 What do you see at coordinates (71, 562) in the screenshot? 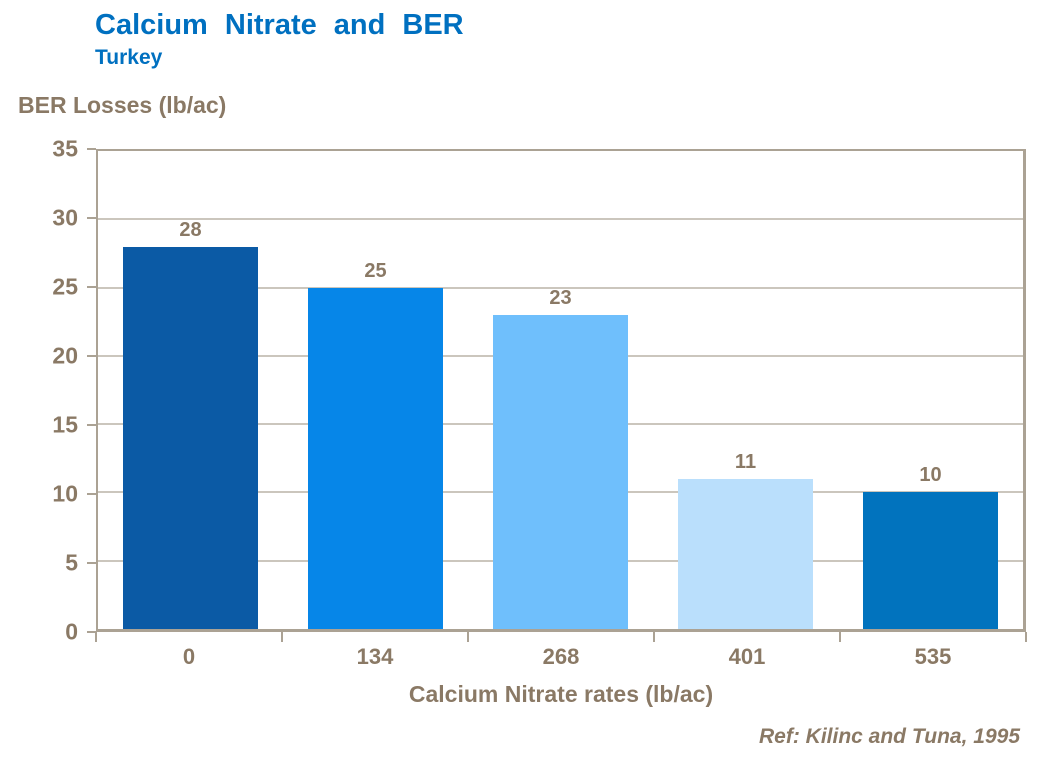
I see `y-tick-label: 5` at bounding box center [71, 562].